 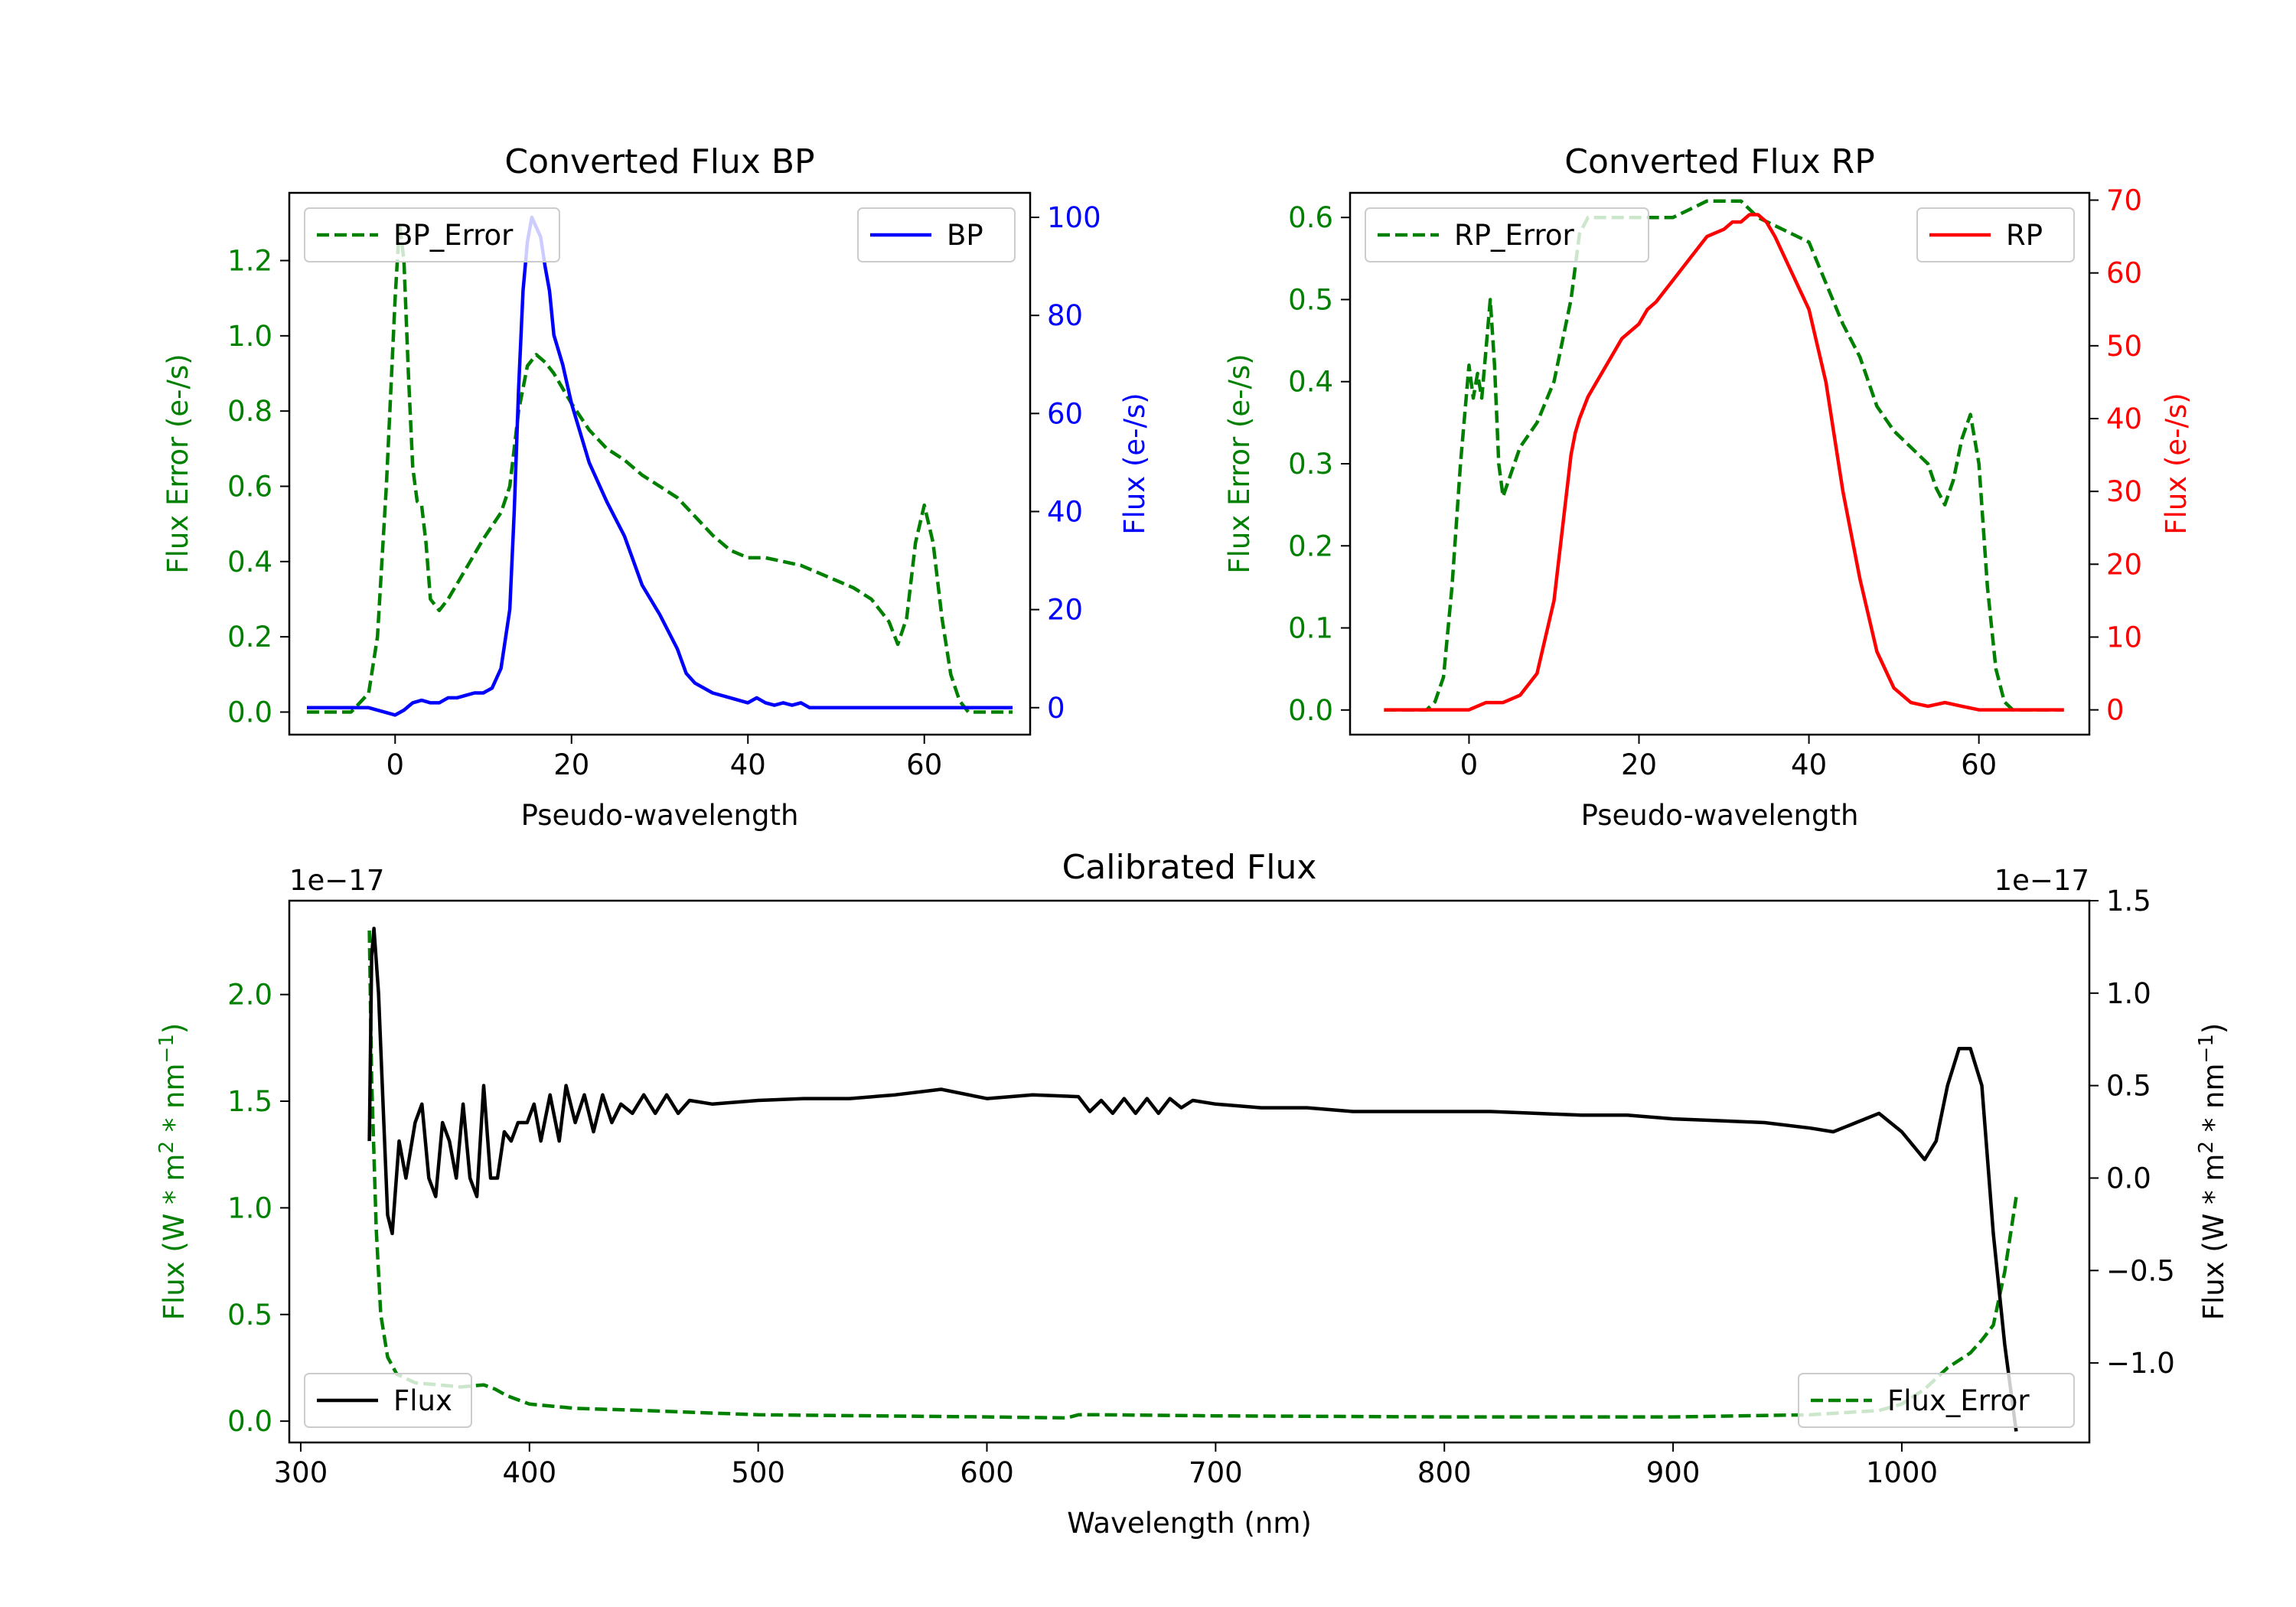 I want to click on y-right-tick-label: 30, so click(x=2124, y=491).